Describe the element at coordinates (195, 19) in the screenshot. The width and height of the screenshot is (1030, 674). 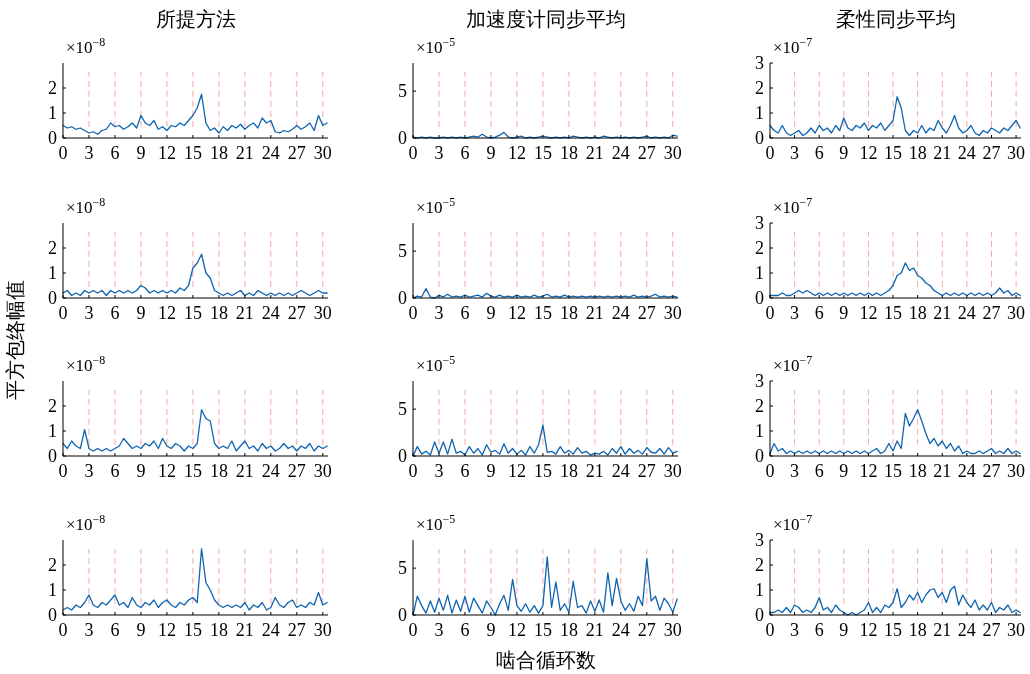
I see `chart-title: 所提方法` at that location.